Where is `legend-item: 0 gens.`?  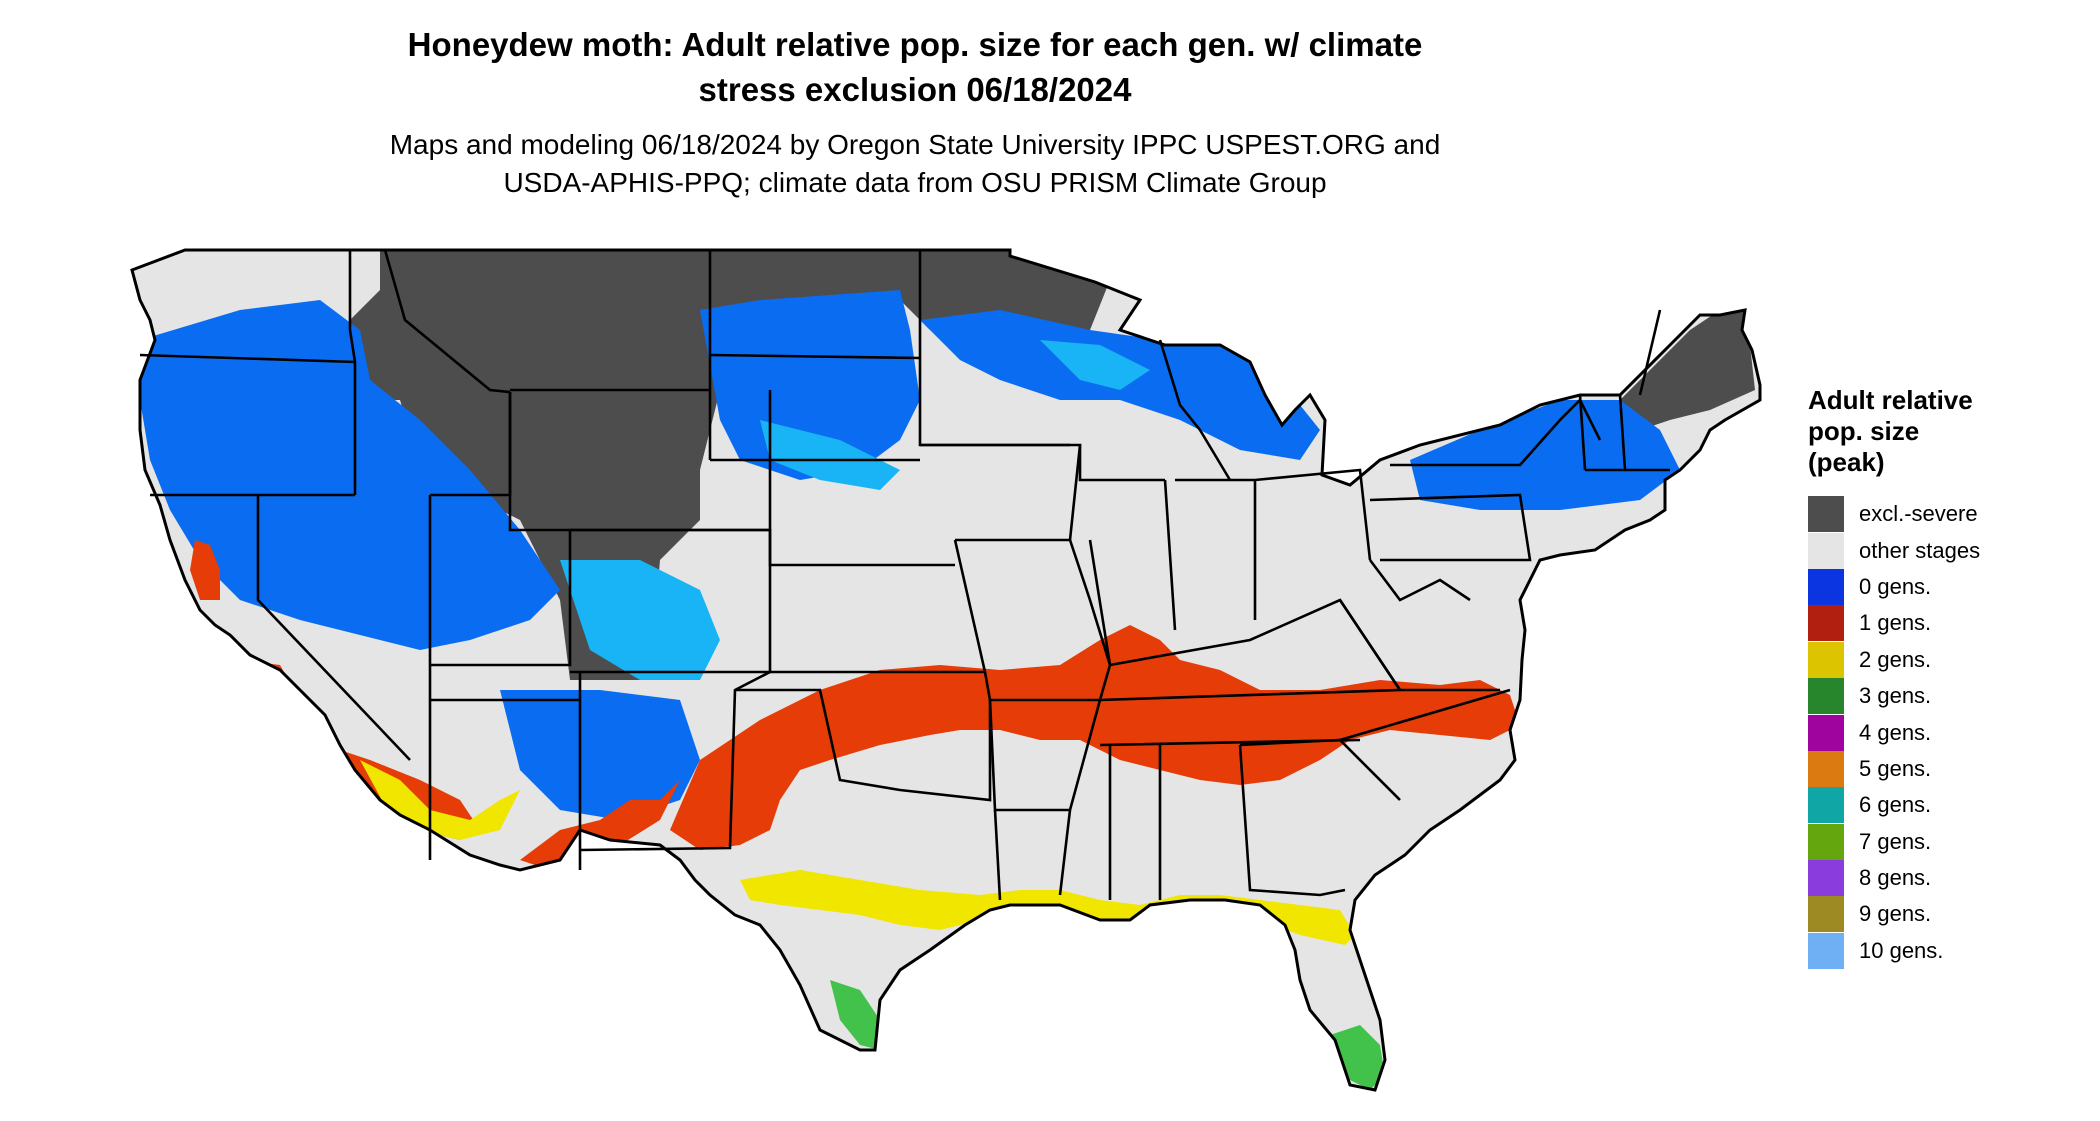 legend-item: 0 gens. is located at coordinates (1938, 586).